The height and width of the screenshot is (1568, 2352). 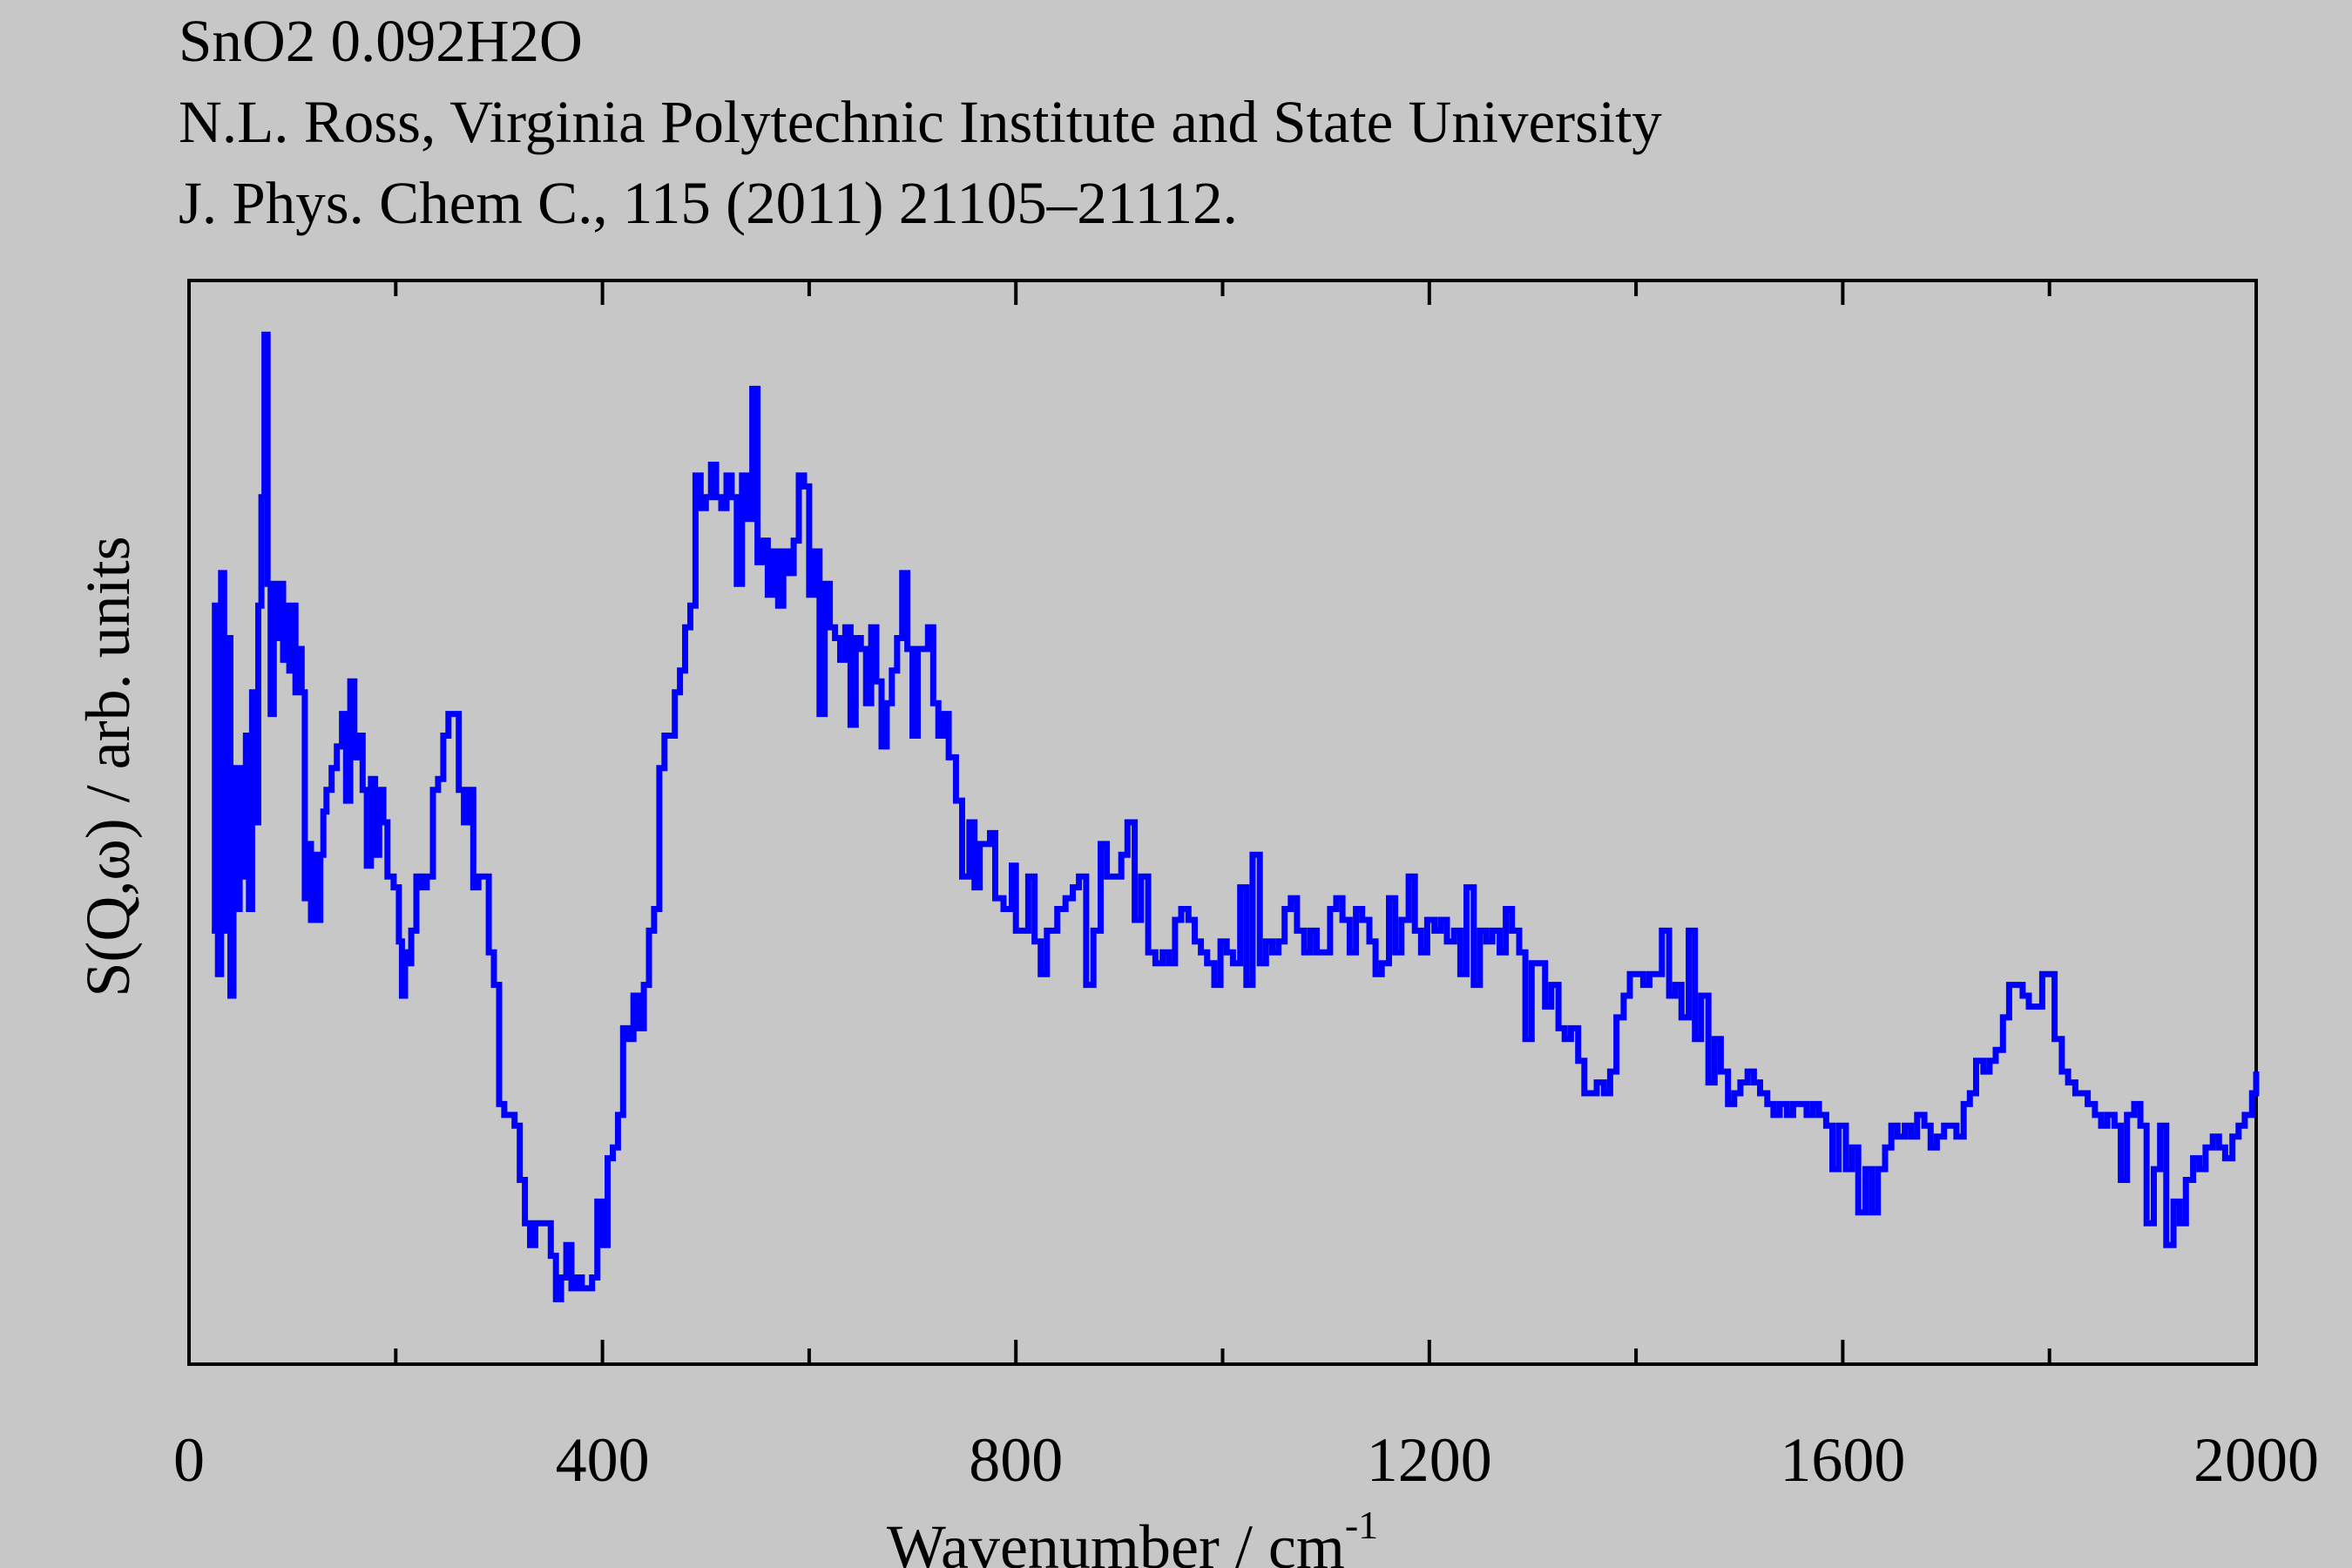 What do you see at coordinates (1132, 1536) in the screenshot?
I see `x-axis-title: Wavenumber / cm-1` at bounding box center [1132, 1536].